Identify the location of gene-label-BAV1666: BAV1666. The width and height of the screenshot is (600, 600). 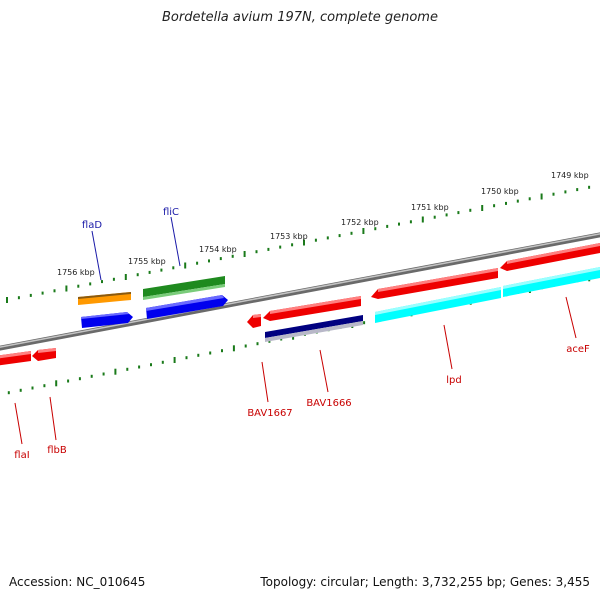
(328, 403).